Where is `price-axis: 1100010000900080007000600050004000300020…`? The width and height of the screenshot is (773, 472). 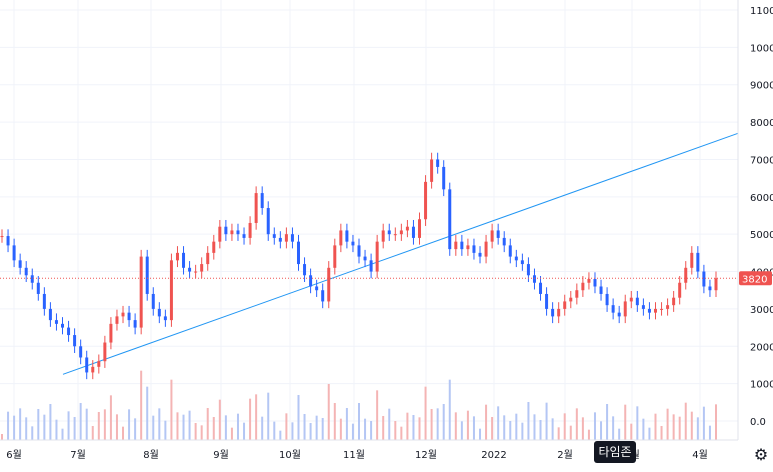
price-axis: 1100010000900080007000600050004000300020… is located at coordinates (755, 236).